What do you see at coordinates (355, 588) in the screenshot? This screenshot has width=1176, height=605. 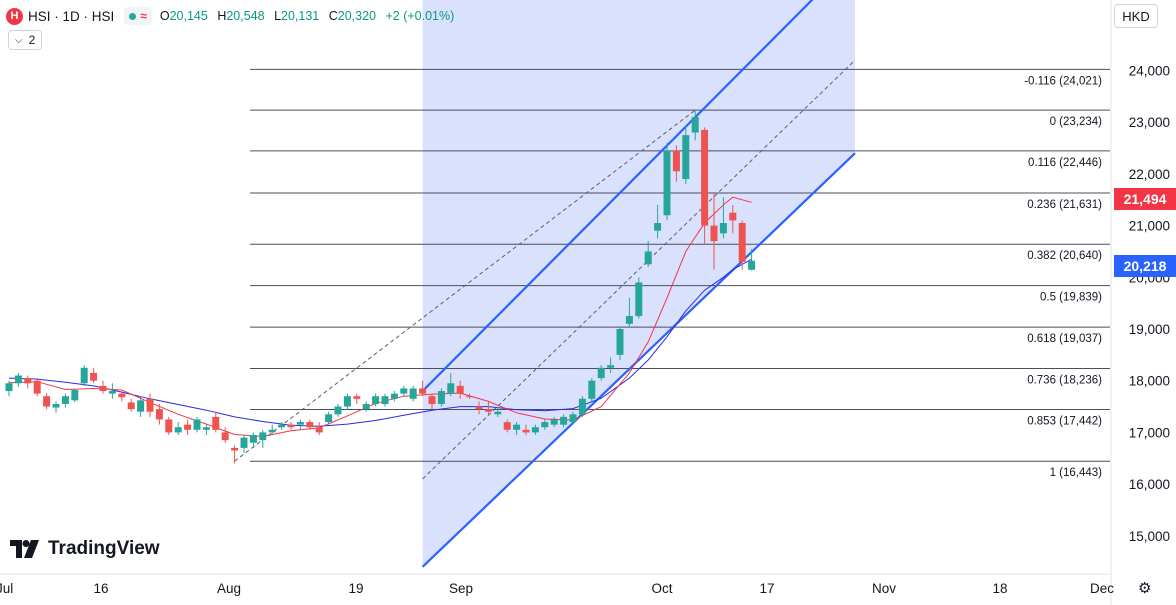 I see `time-tick-label: 19` at bounding box center [355, 588].